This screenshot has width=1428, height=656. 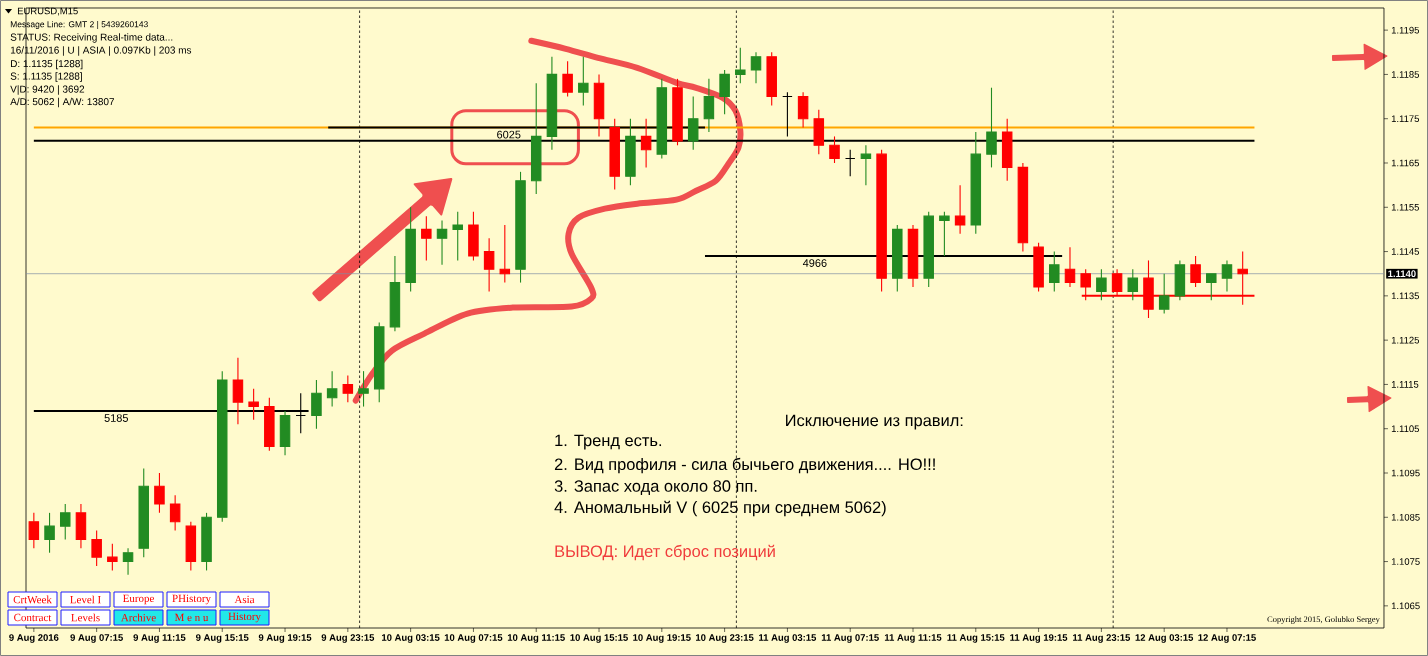 I want to click on annotation: Message Line: GMT 2 | 5439260143, so click(x=79, y=25).